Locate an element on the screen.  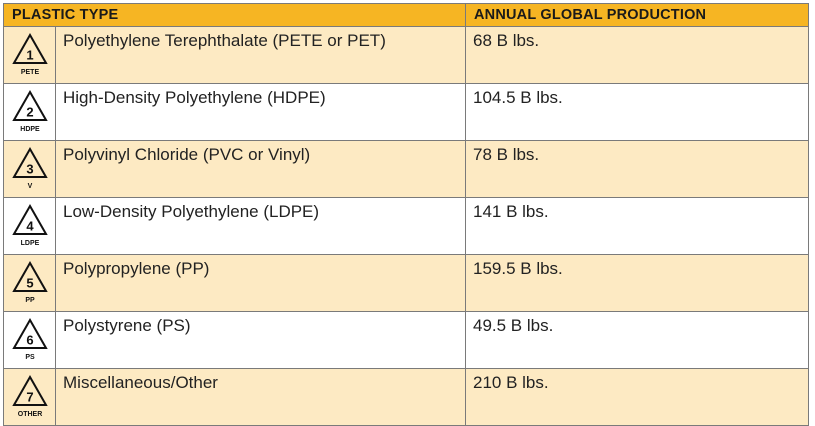
annual-production: 68 B lbs. is located at coordinates (637, 55).